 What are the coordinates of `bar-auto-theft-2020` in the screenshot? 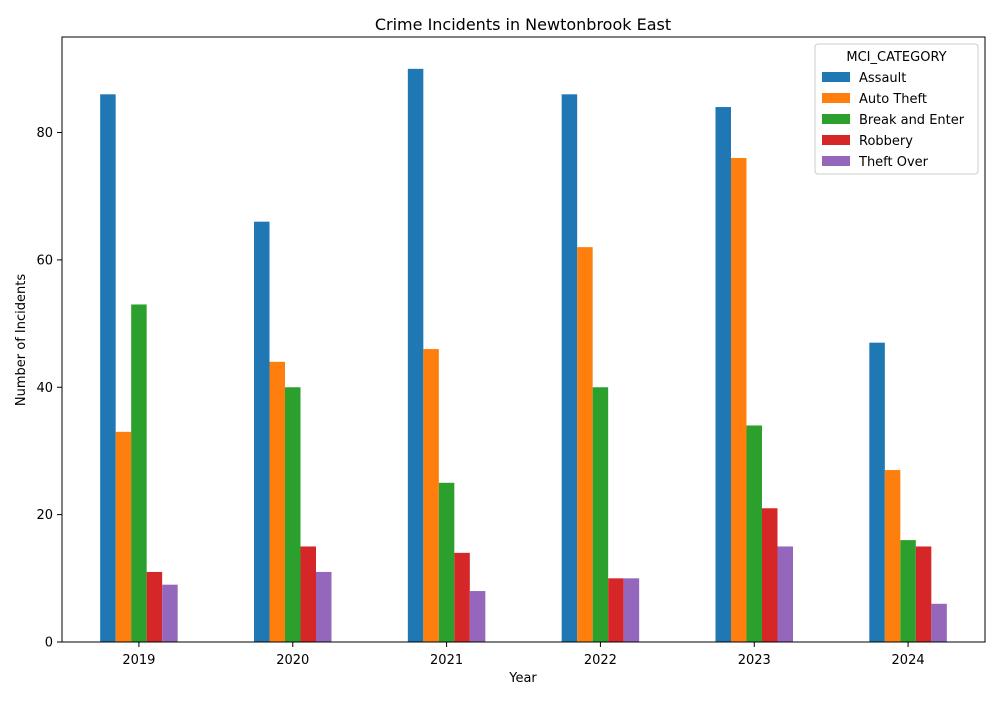 It's located at (277, 501).